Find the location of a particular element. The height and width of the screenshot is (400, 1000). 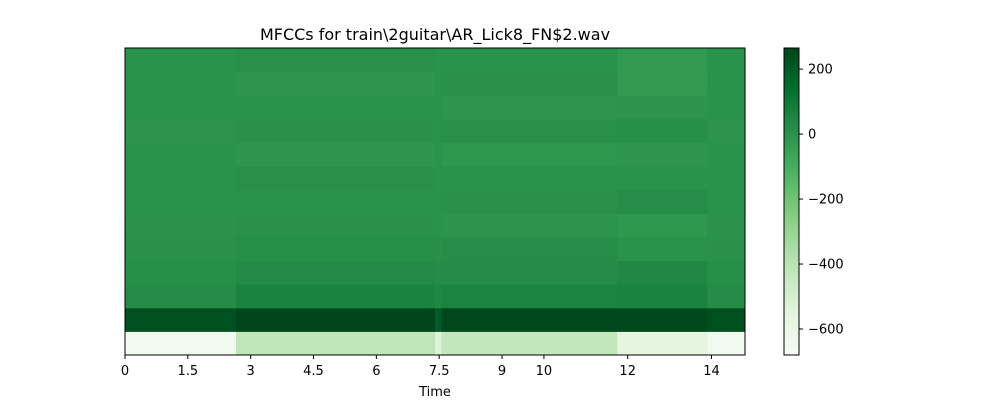

x-tick-label: 4.5 is located at coordinates (313, 371).